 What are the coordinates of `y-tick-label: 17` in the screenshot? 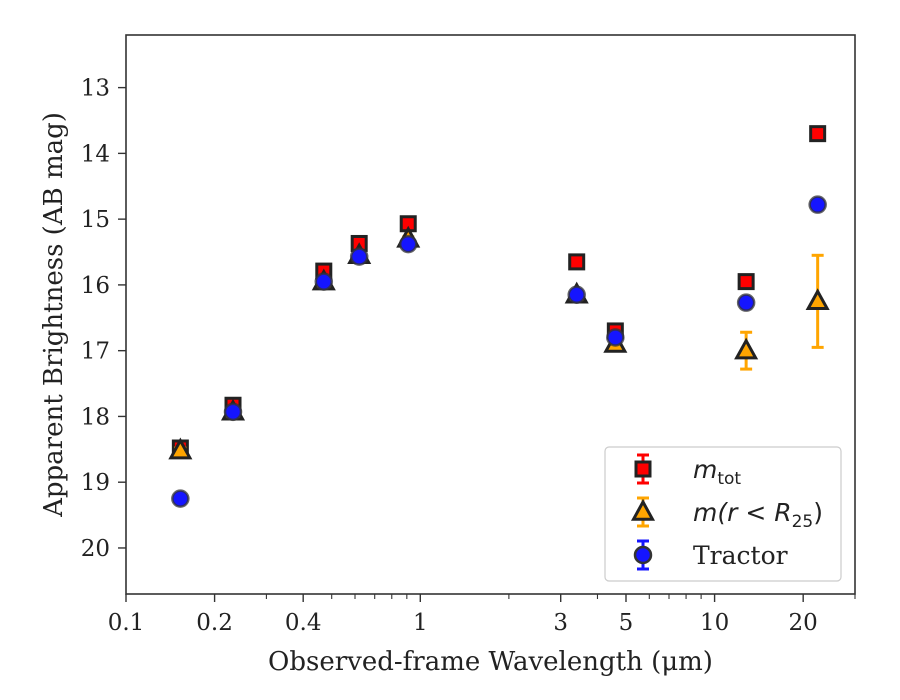 It's located at (95, 352).